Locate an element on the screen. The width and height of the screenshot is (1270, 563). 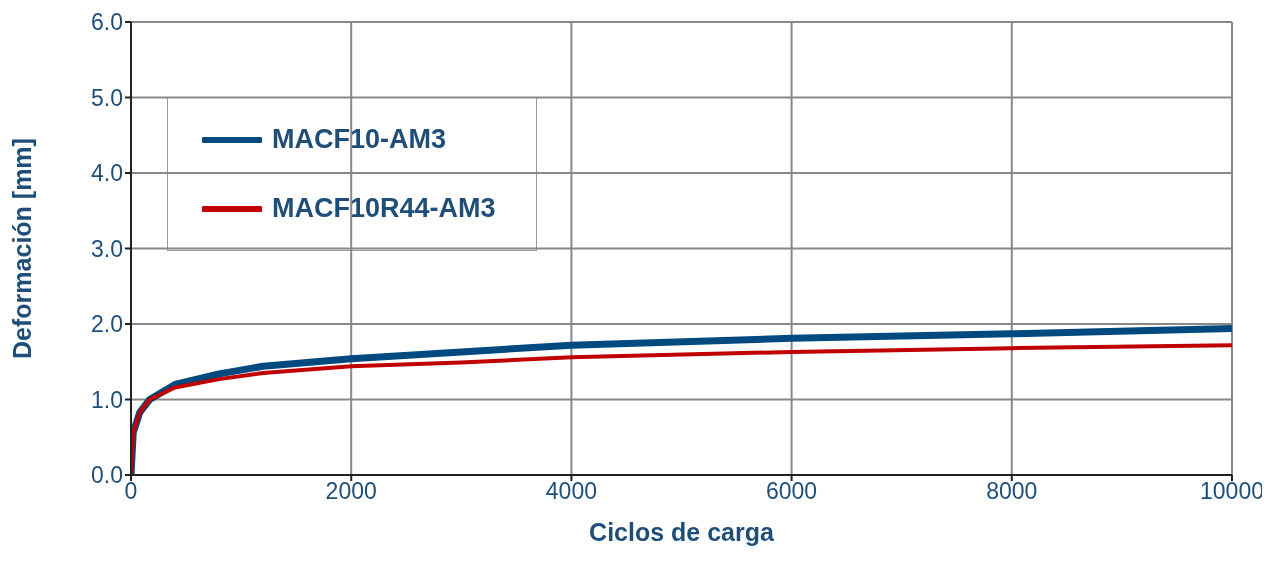
y-tick-label: 1.0 is located at coordinates (107, 399).